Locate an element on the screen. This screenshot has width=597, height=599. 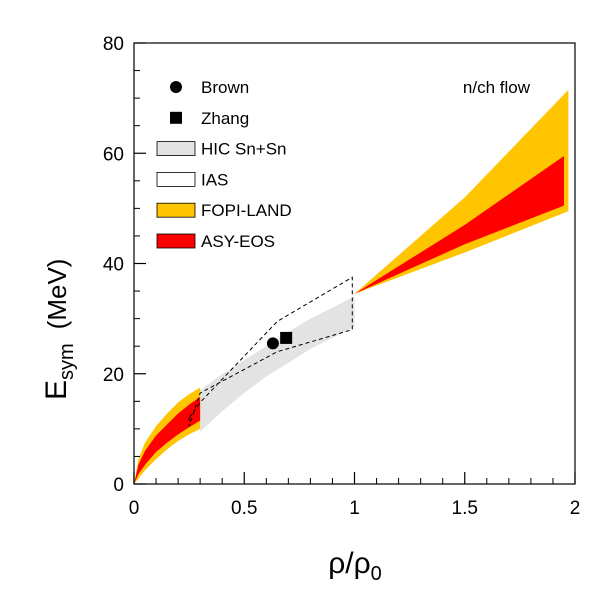
y-tick-label: 60 is located at coordinates (113, 154).